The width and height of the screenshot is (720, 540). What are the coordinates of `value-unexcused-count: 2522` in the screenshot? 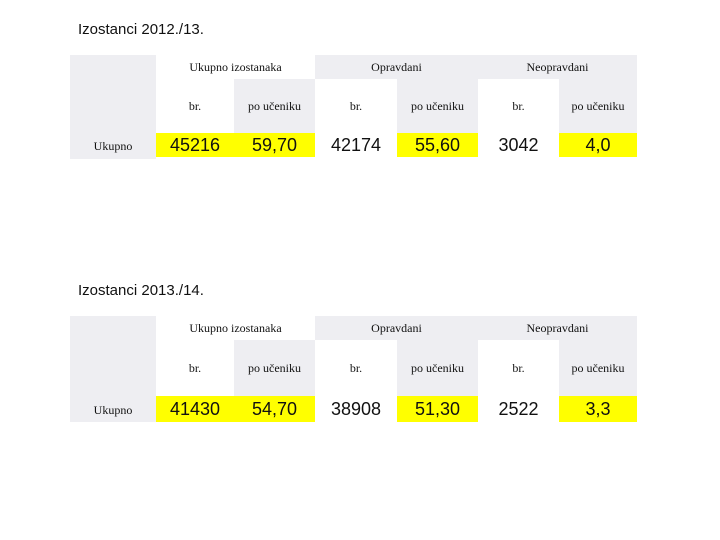 It's located at (518, 408).